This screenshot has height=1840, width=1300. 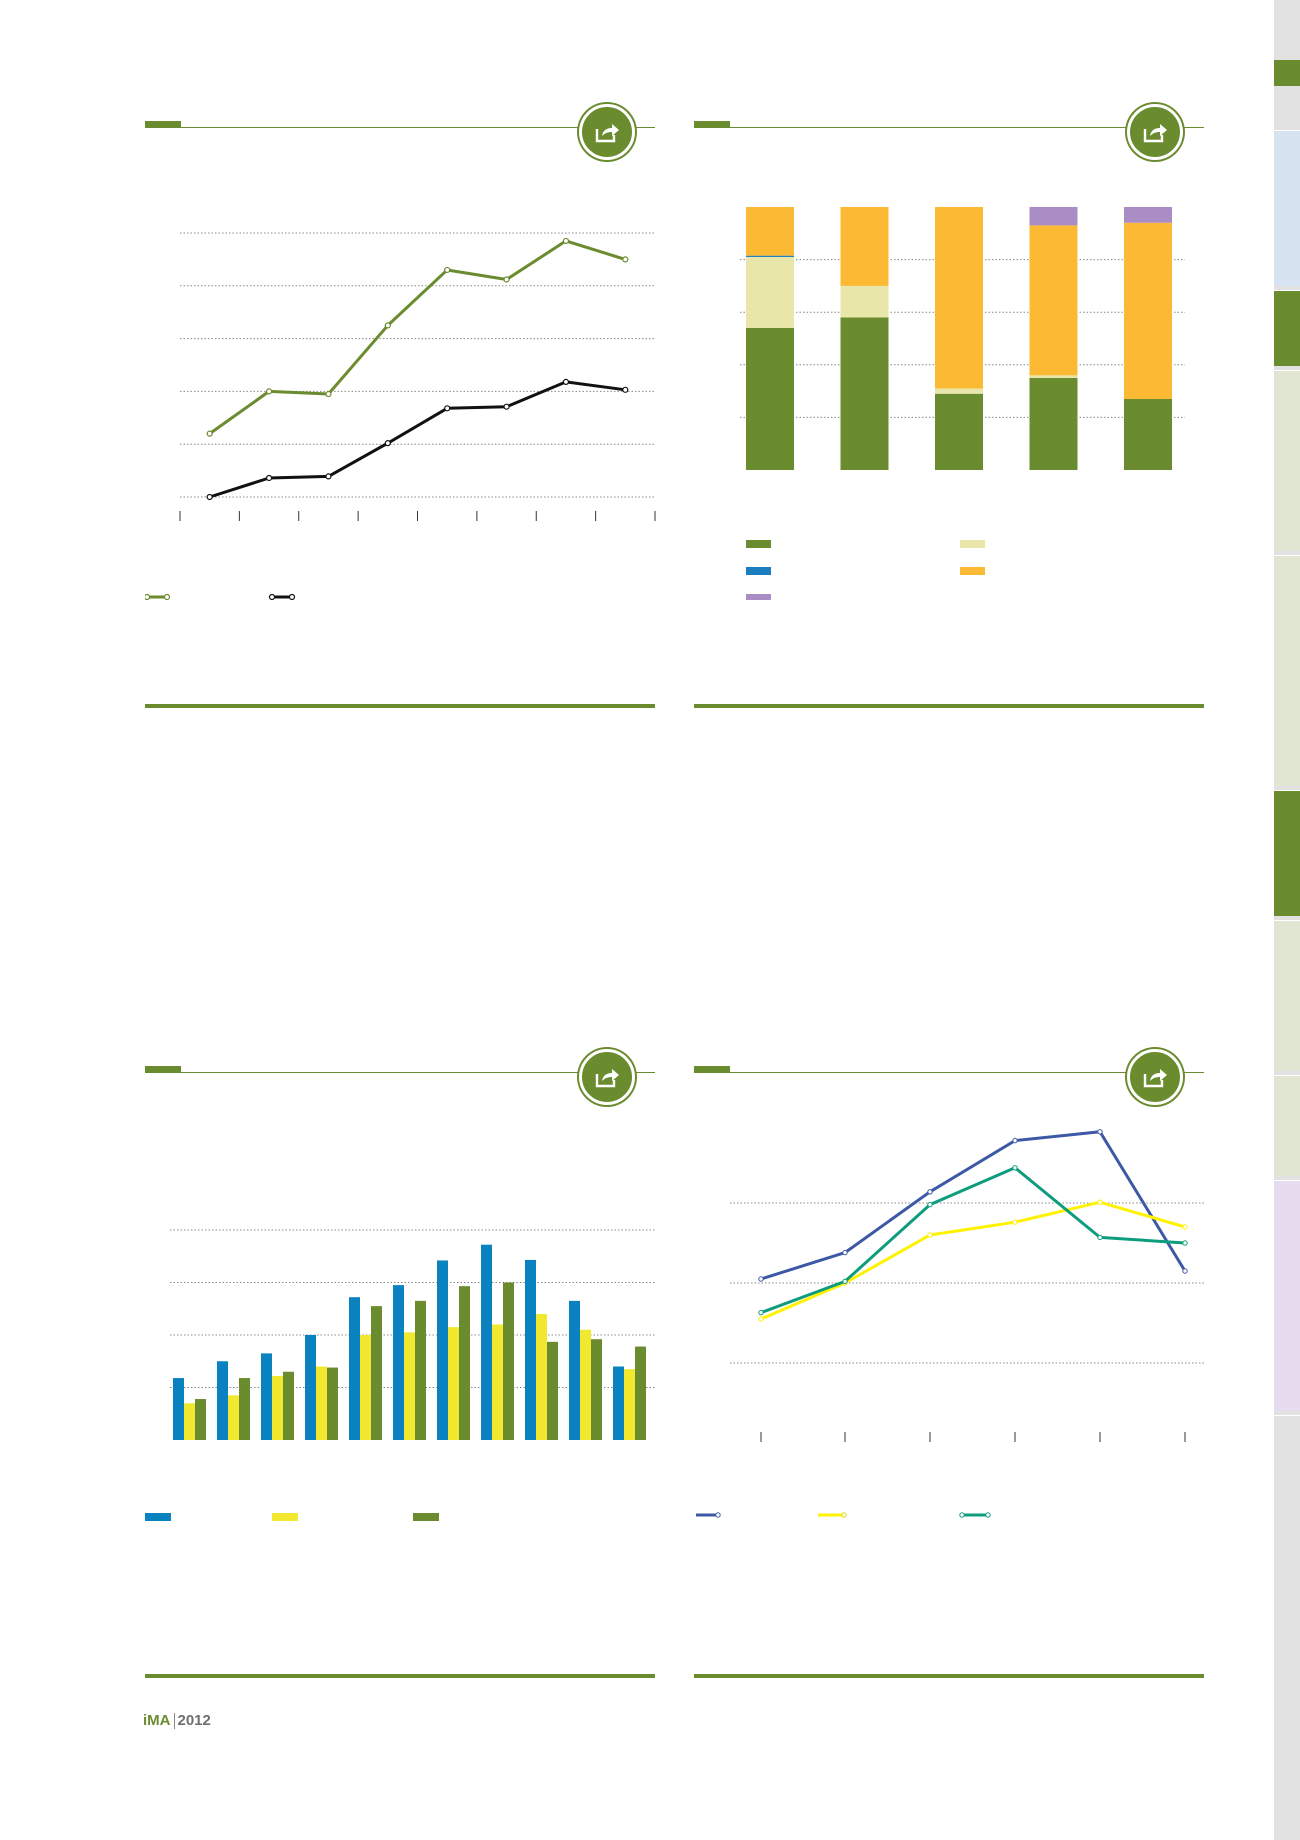 I want to click on panel-2-header-rule, so click(x=949, y=127).